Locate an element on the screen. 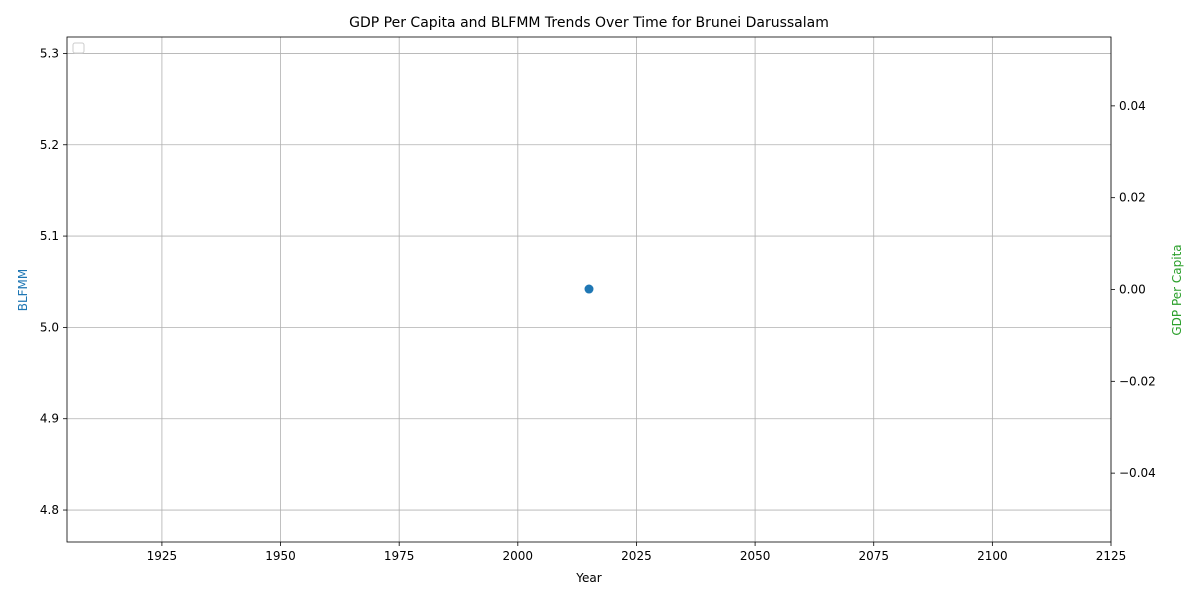  x-tick-label: 2000 is located at coordinates (518, 556).